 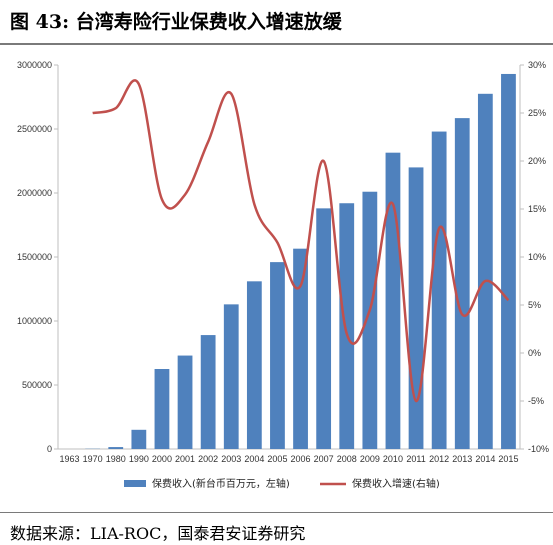 I want to click on x-tick-label: 1963, so click(x=70, y=459).